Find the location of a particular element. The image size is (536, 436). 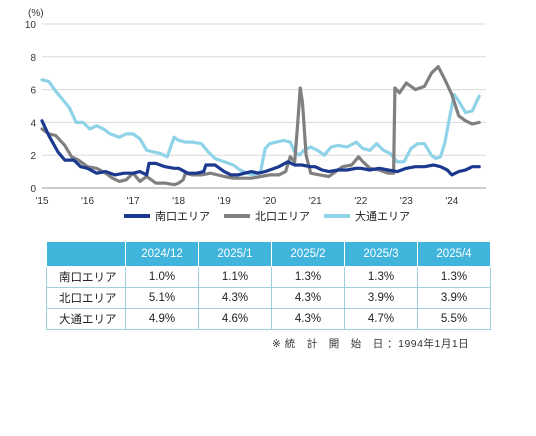

x-tick-label: '23 is located at coordinates (406, 201).